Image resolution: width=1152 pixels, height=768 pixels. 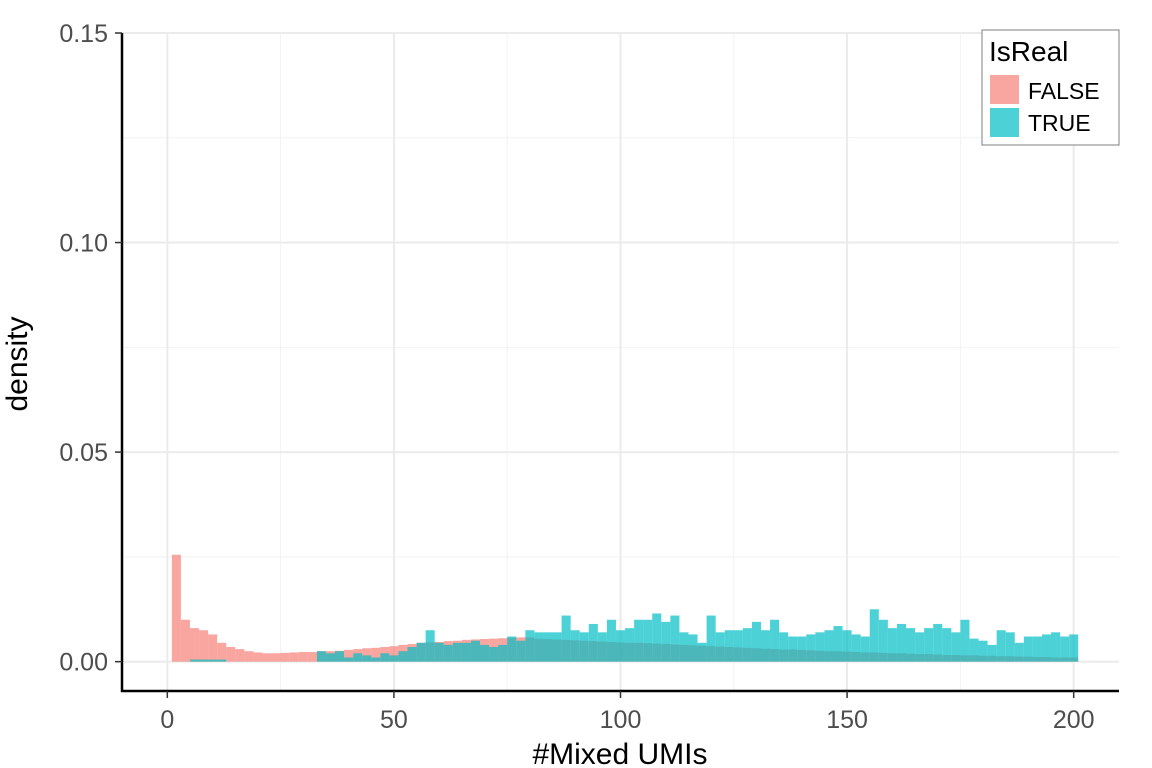 I want to click on legend: IsReal FALSE TRUE, so click(x=1050, y=87).